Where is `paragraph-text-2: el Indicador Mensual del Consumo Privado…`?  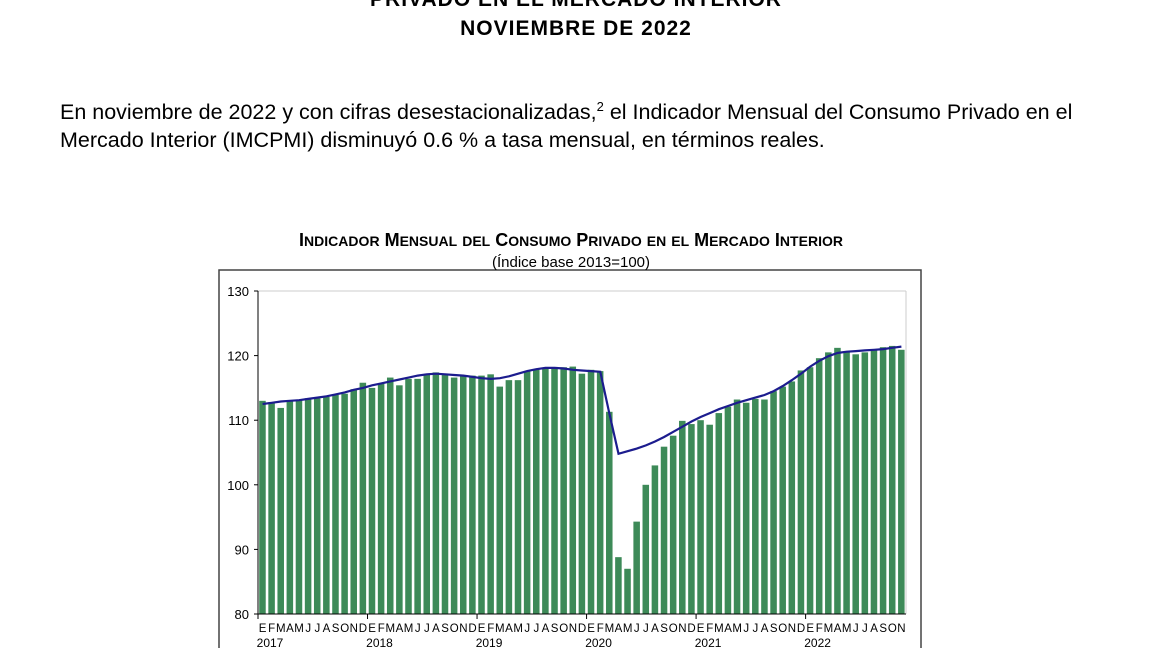
paragraph-text-2: el Indicador Mensual del Consumo Privado… is located at coordinates (566, 126).